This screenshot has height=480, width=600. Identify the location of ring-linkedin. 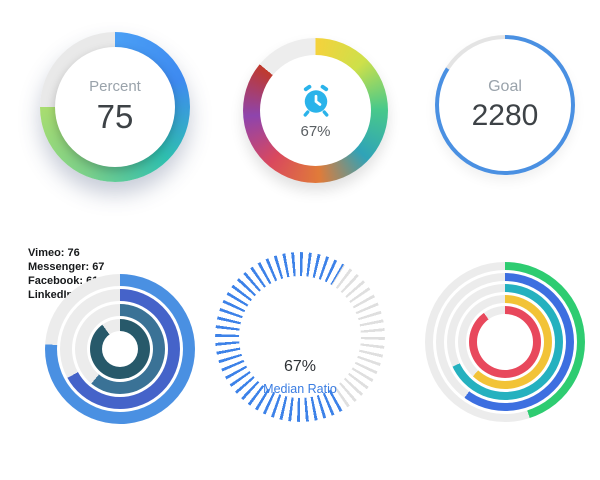
(120, 349).